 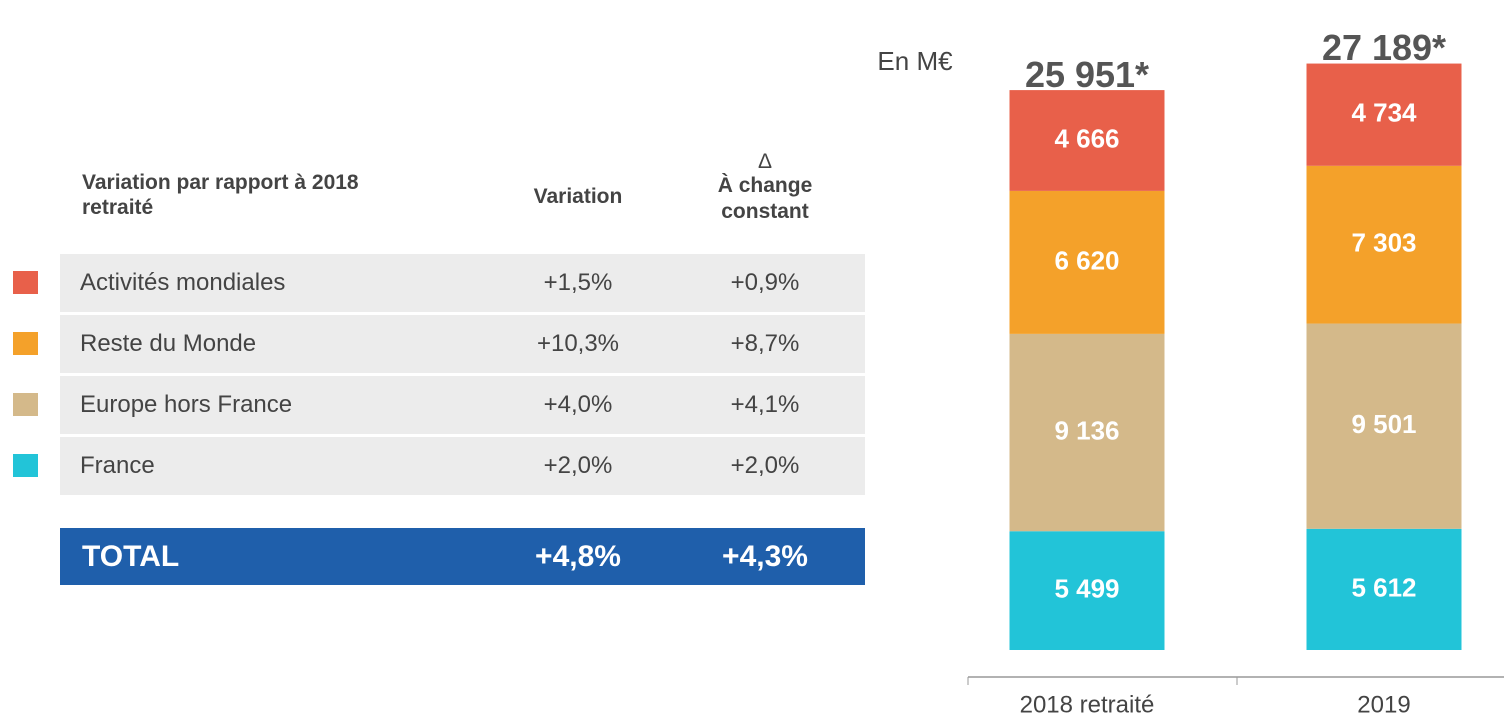 What do you see at coordinates (578, 556) in the screenshot?
I see `total-variation: +4,8%` at bounding box center [578, 556].